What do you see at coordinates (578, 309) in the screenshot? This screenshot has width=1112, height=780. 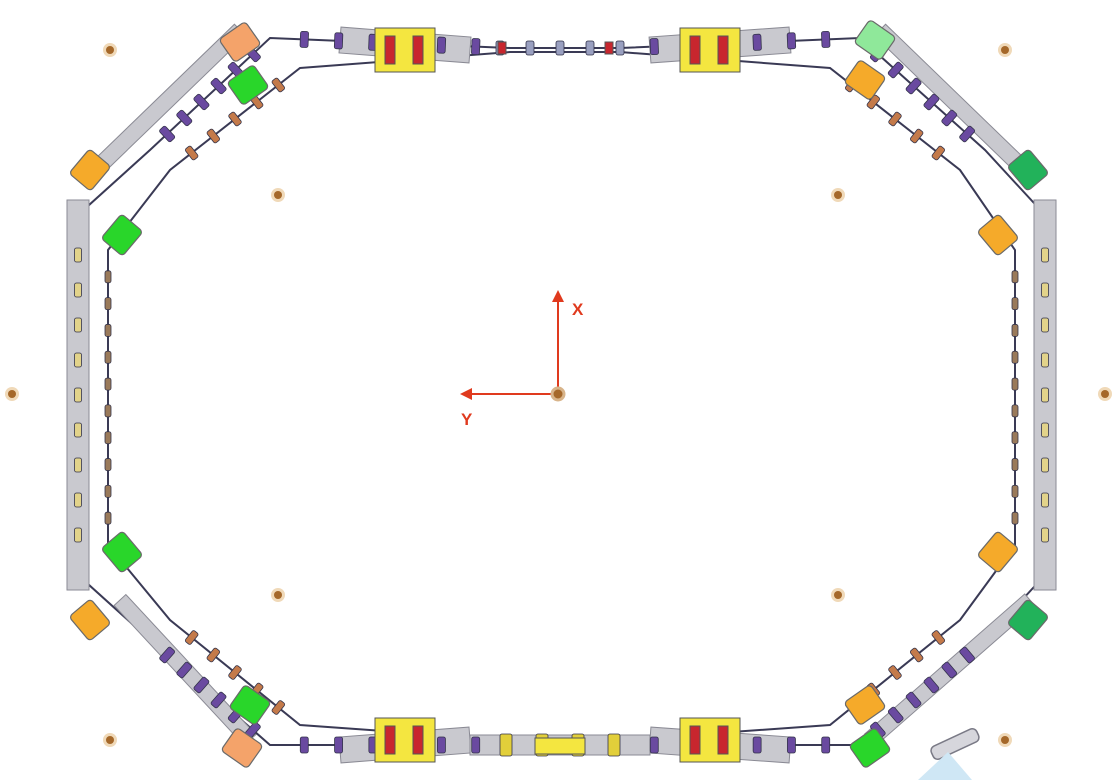 I see `x-axis-label: X` at bounding box center [578, 309].